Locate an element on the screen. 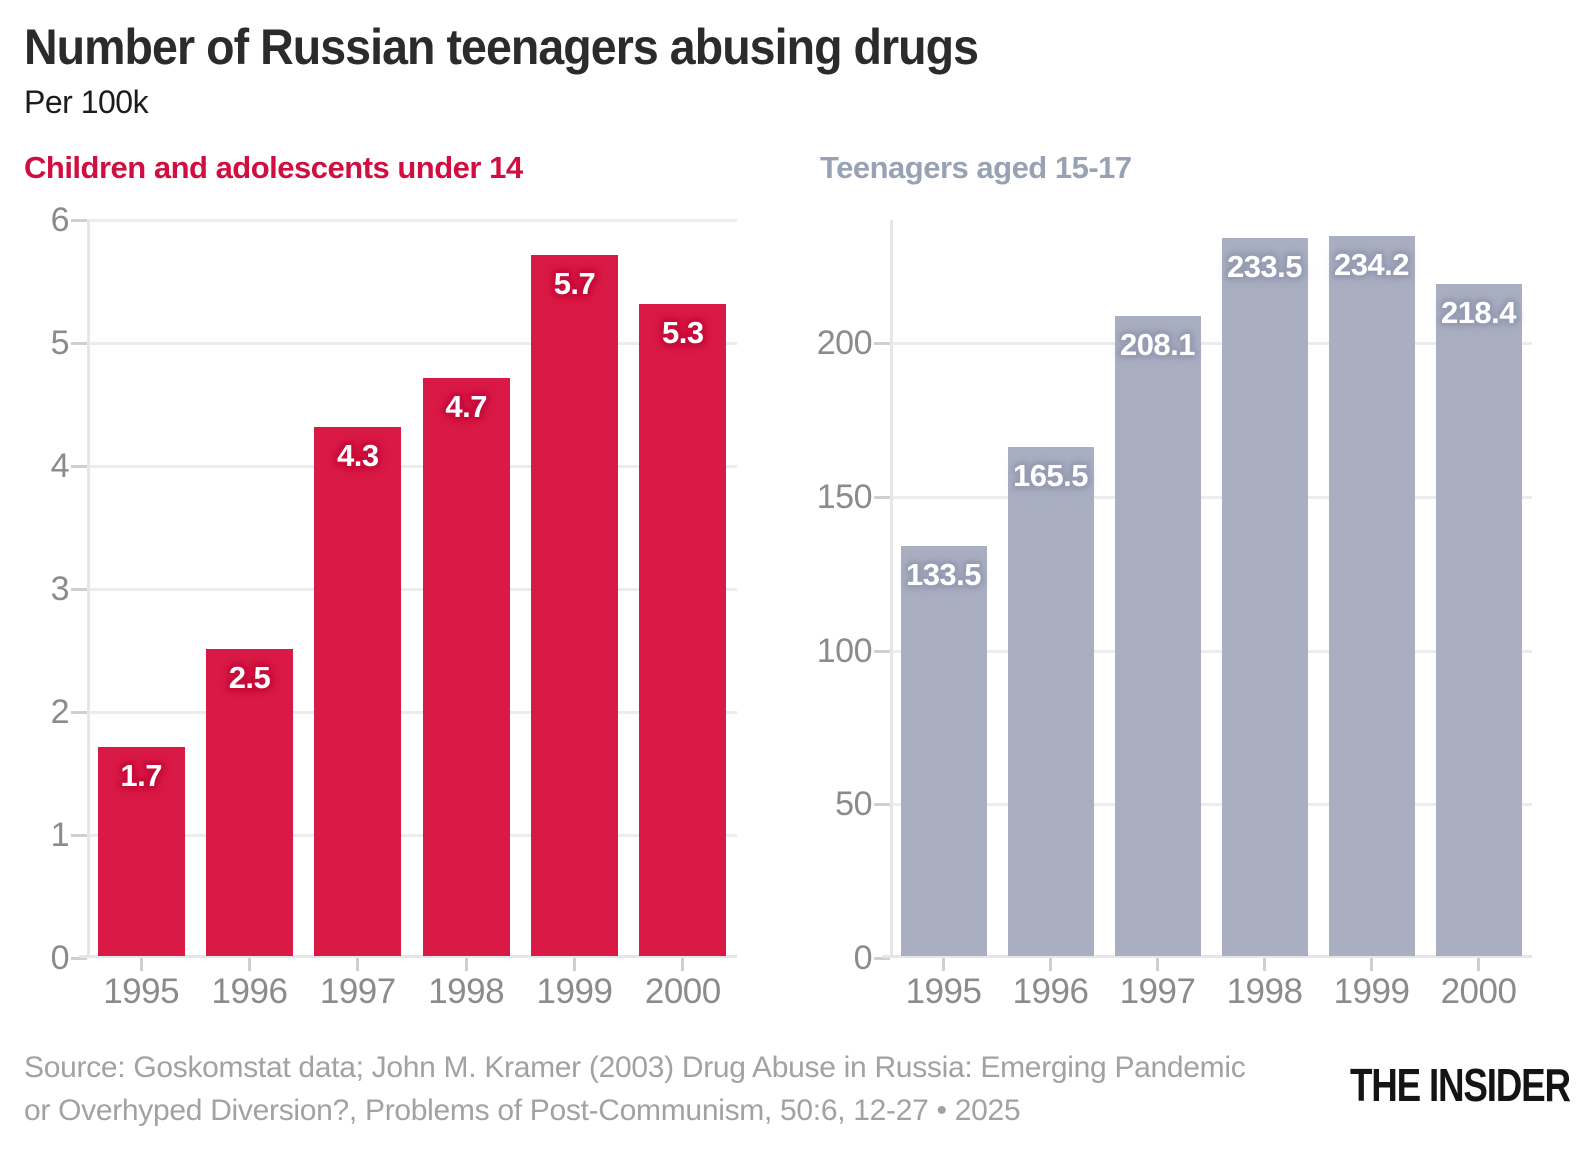  bar-1998: 233.5 is located at coordinates (1264, 597).